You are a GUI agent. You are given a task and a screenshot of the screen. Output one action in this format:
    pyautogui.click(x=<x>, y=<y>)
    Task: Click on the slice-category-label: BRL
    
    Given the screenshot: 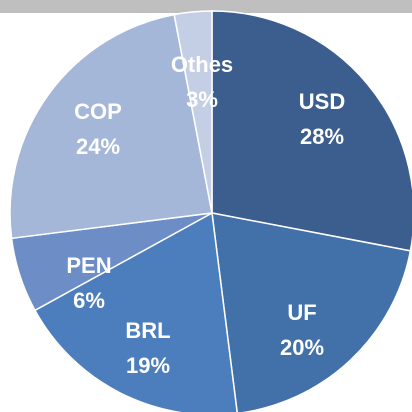 What is the action you would take?
    pyautogui.click(x=147, y=330)
    